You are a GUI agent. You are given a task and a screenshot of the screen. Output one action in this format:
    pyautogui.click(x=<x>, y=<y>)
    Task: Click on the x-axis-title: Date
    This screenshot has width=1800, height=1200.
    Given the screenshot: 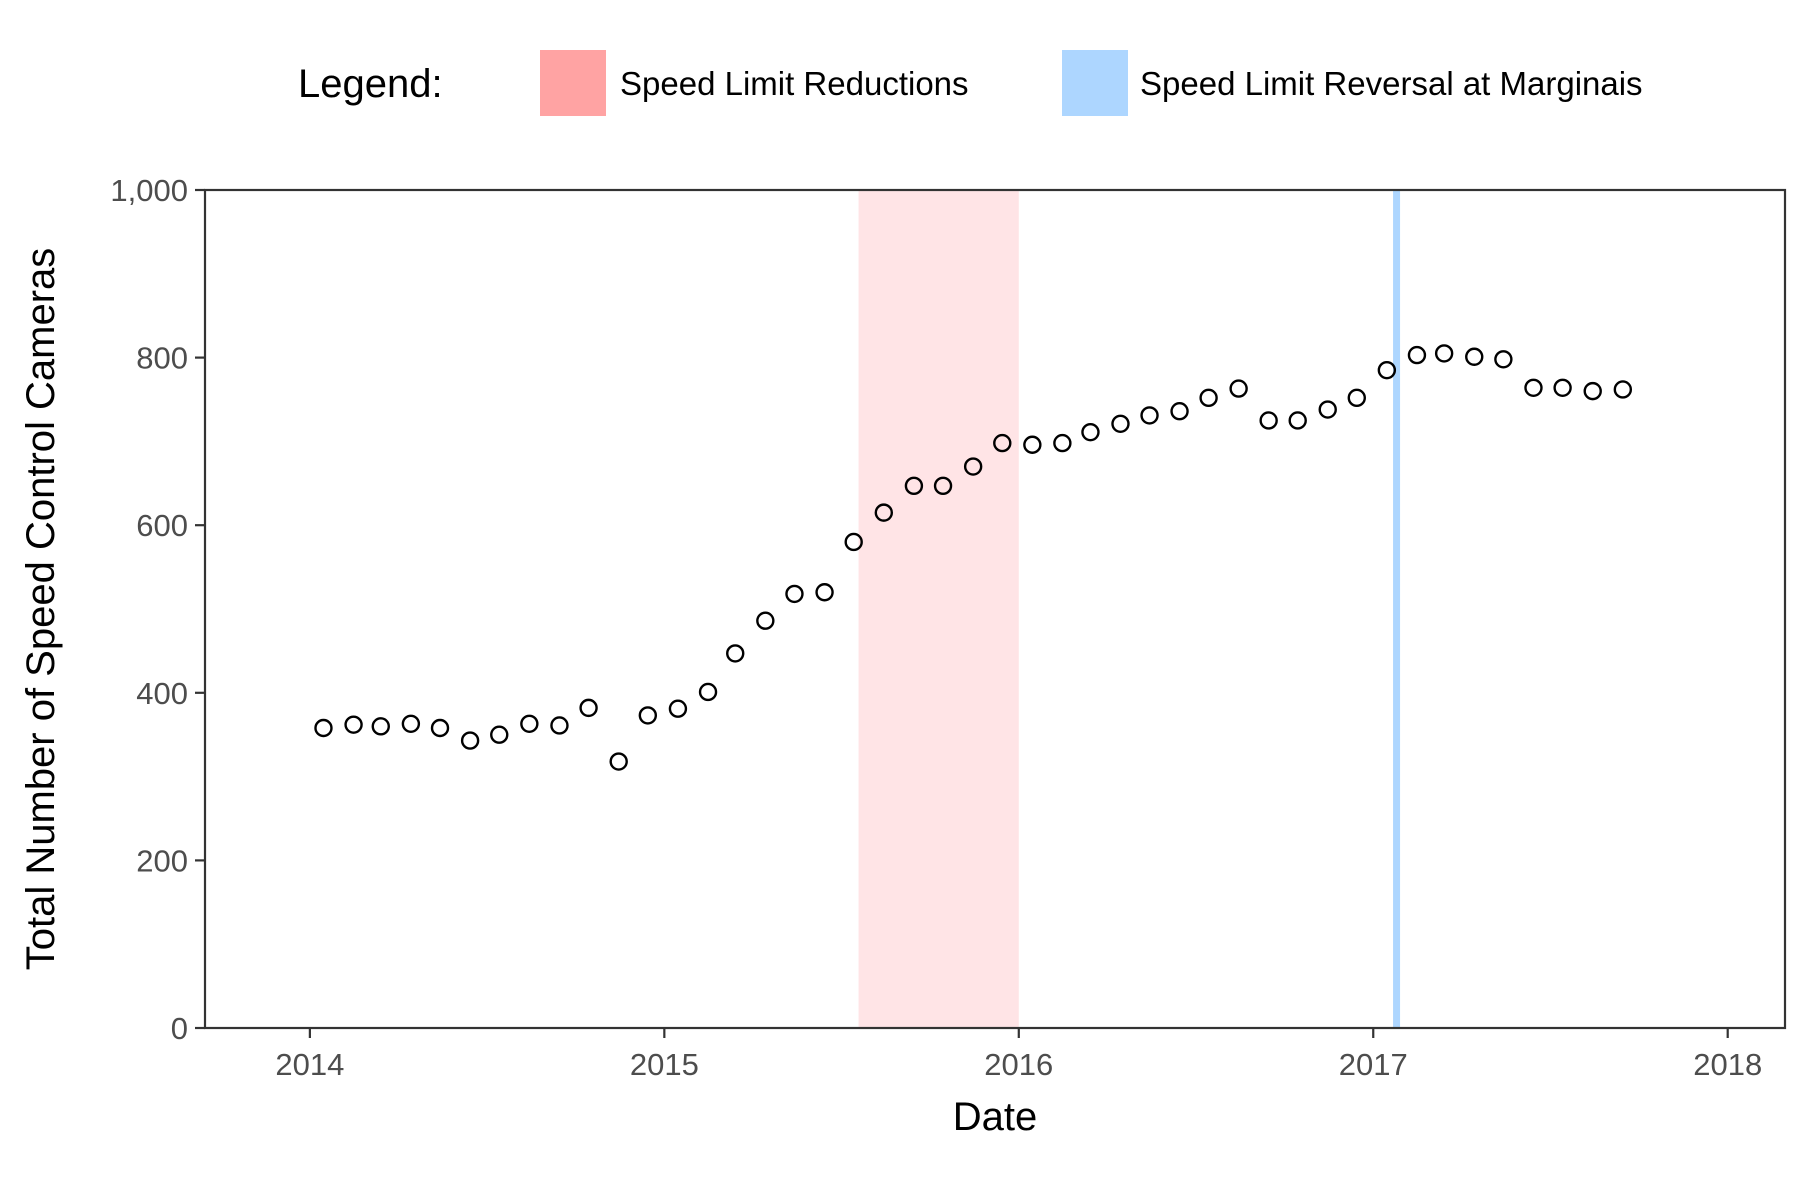 What is the action you would take?
    pyautogui.click(x=995, y=1117)
    